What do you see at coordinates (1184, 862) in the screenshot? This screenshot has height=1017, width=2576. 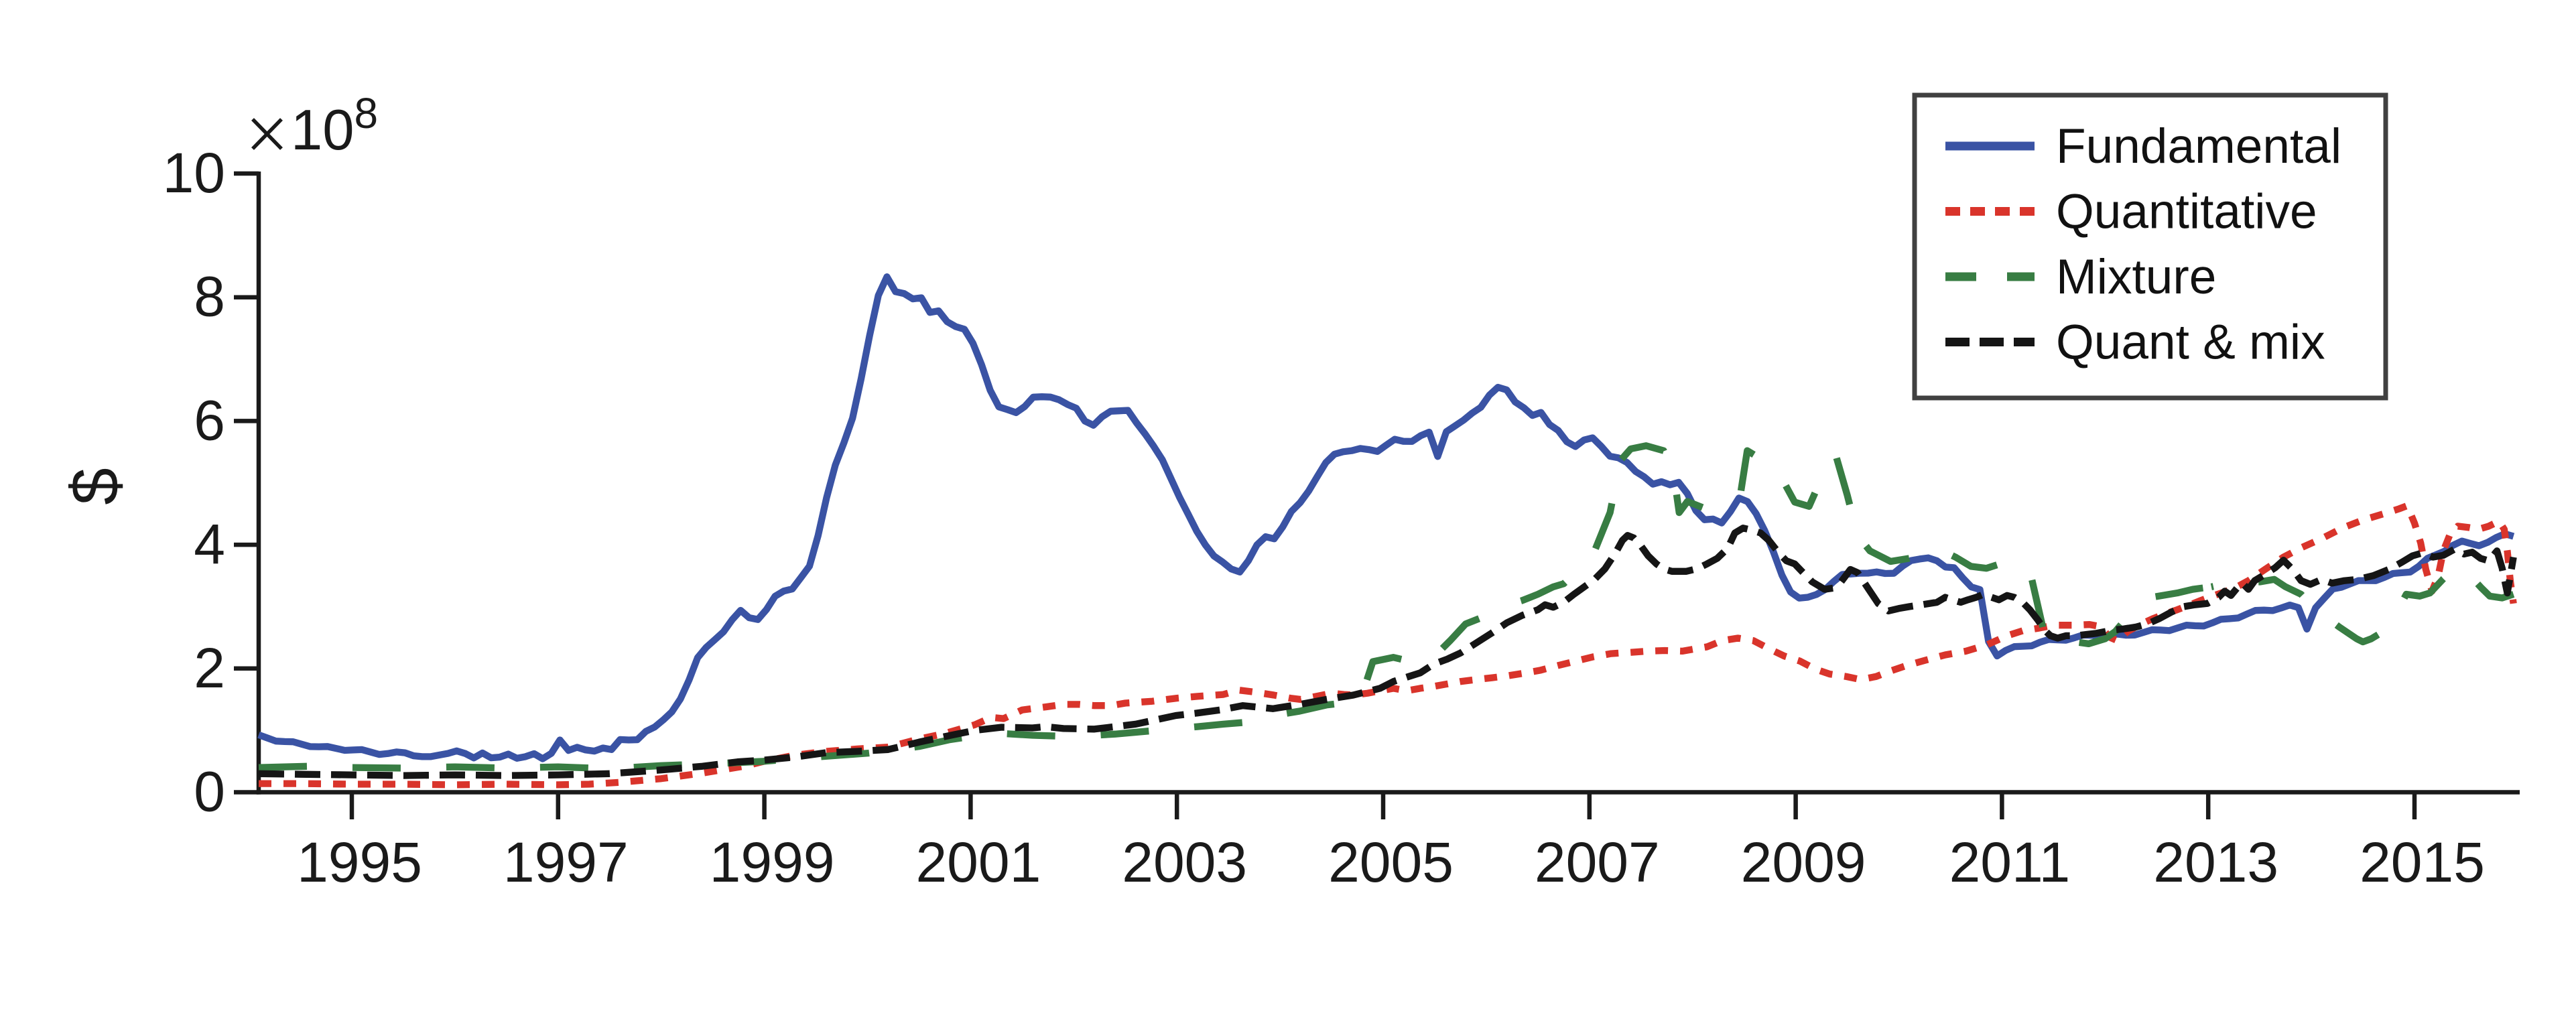 I see `svg-text: 2003` at bounding box center [1184, 862].